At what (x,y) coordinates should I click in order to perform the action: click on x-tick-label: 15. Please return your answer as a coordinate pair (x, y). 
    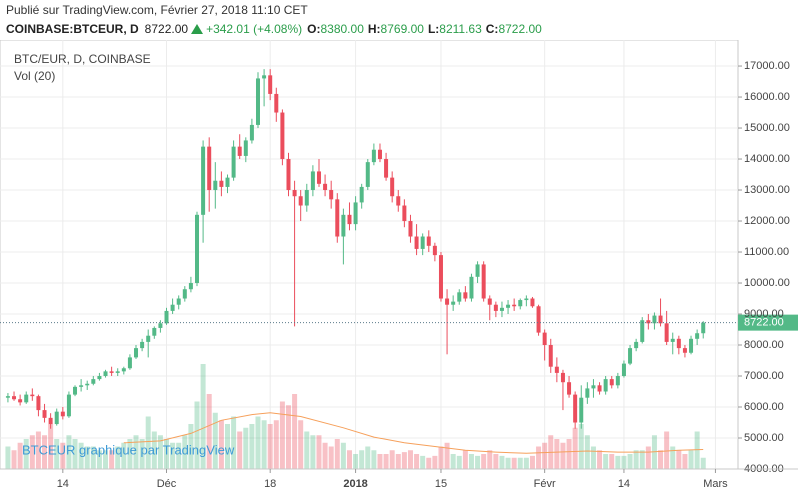
    Looking at the image, I should click on (441, 484).